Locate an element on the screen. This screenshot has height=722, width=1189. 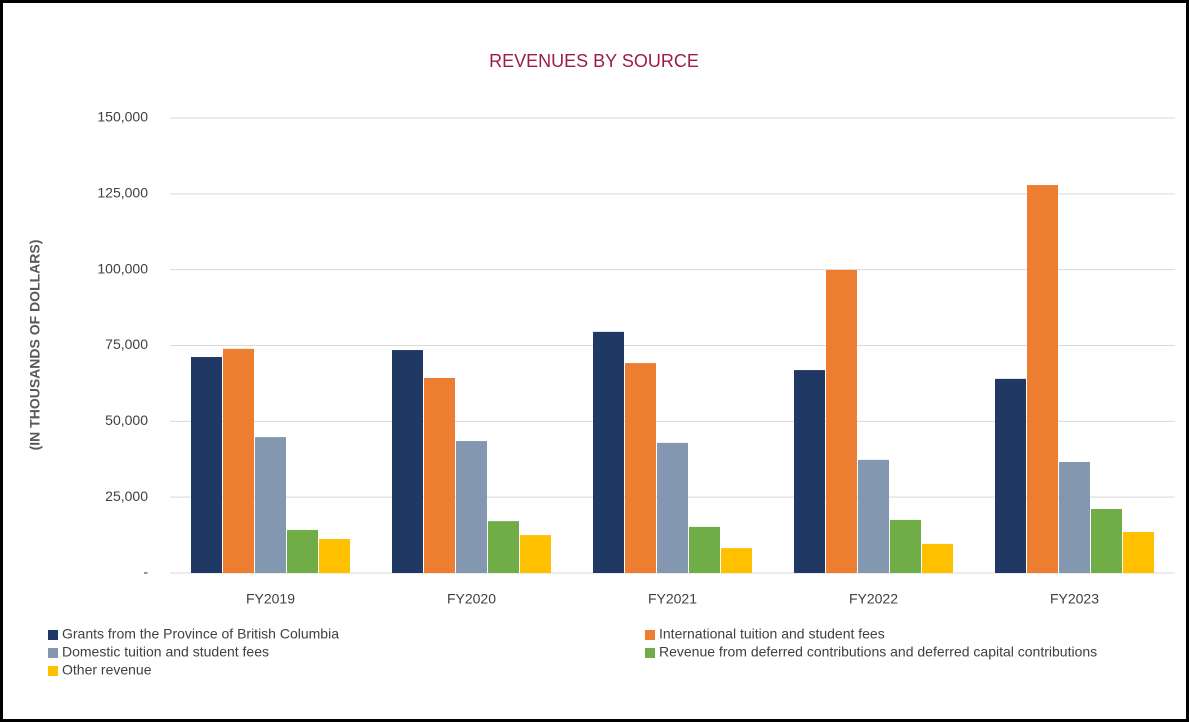
y-axis-label: (IN THOUSANDS OF DOLLARS) is located at coordinates (35, 345).